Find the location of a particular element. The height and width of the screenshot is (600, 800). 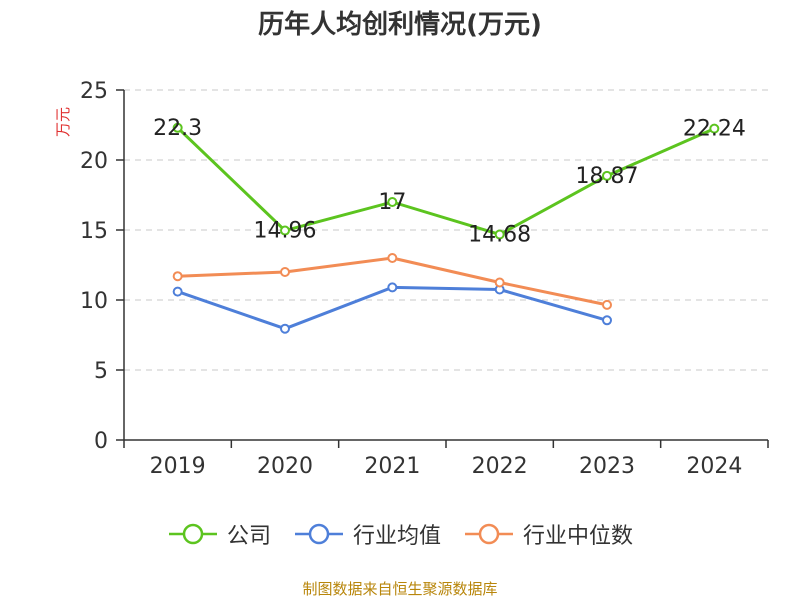

legend-item: 行业均值 is located at coordinates (367, 534).